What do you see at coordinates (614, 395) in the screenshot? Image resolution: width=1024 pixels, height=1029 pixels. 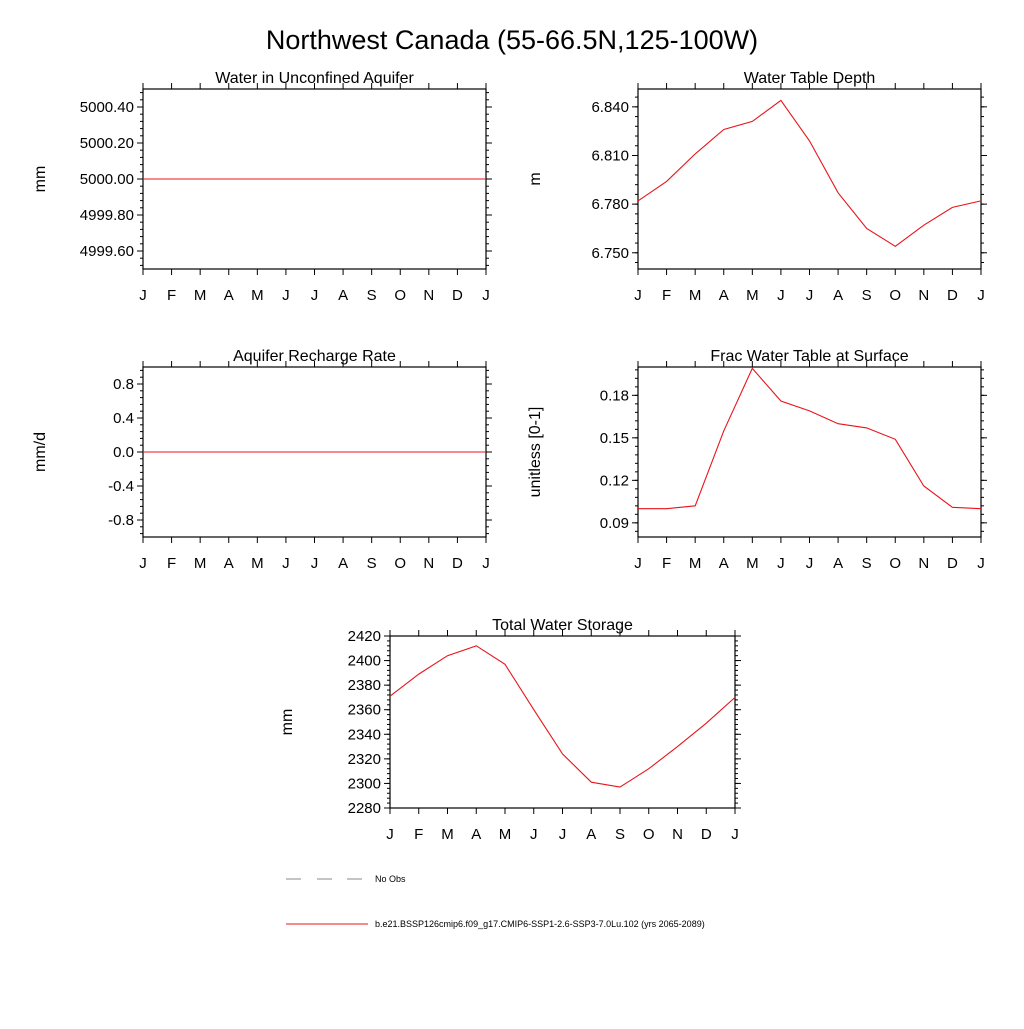 I see `y-tick-label: 0.18` at bounding box center [614, 395].